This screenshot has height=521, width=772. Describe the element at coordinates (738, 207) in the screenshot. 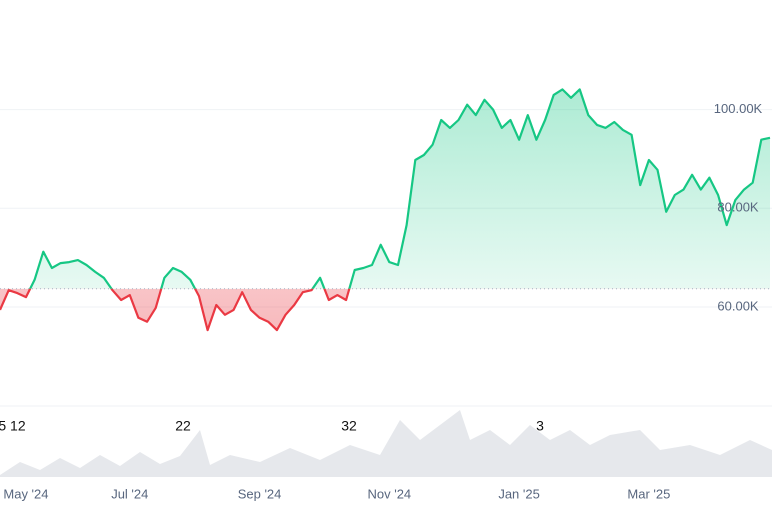

I see `y-tick-label: 80.00K` at that location.